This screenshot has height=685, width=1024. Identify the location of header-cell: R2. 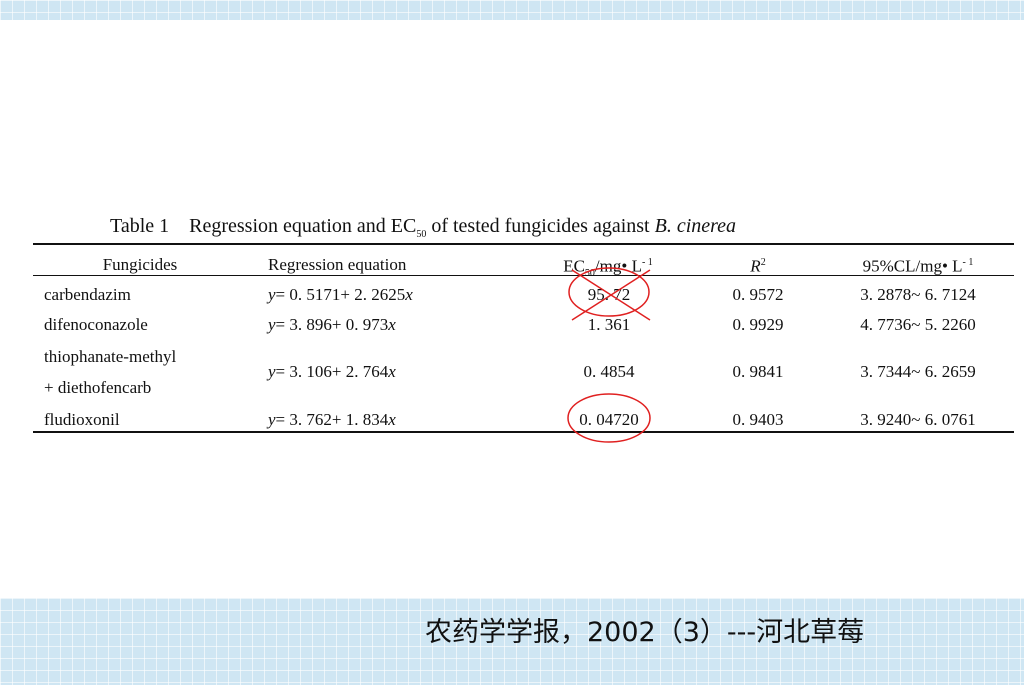
(757, 265).